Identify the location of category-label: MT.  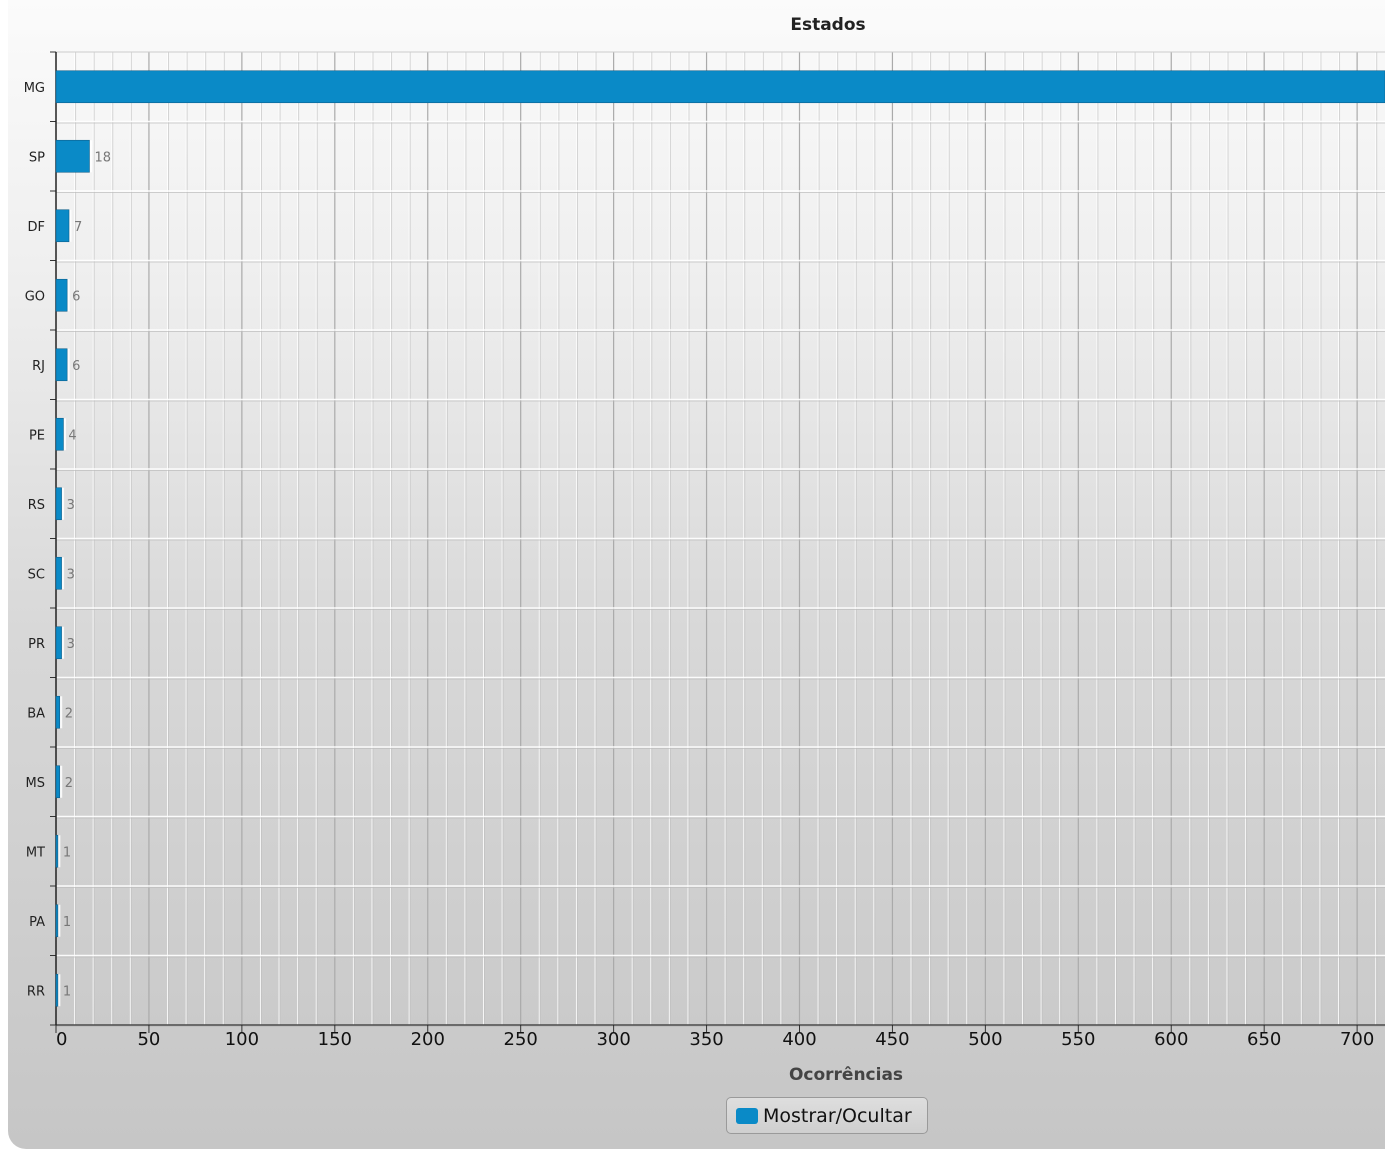
(35, 852).